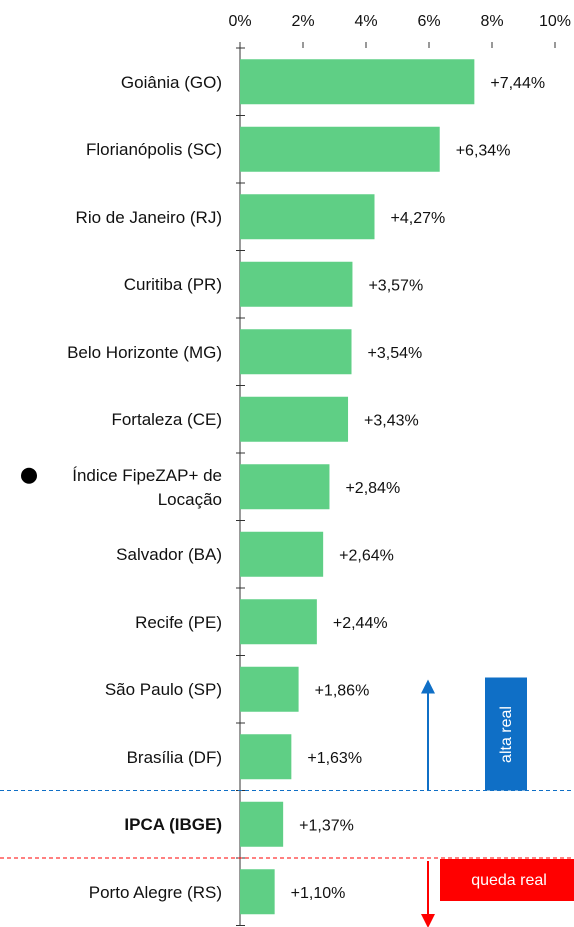 This screenshot has height=927, width=574. Describe the element at coordinates (366, 555) in the screenshot. I see `value-label: +2,64%` at that location.